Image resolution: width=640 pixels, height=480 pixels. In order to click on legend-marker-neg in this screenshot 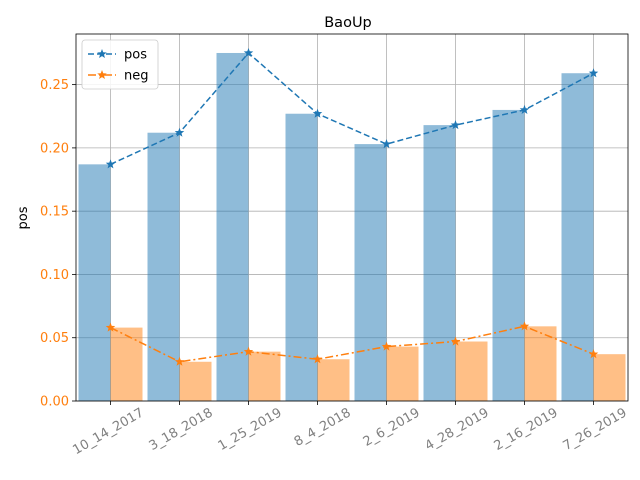, I will do `click(102, 75)`.